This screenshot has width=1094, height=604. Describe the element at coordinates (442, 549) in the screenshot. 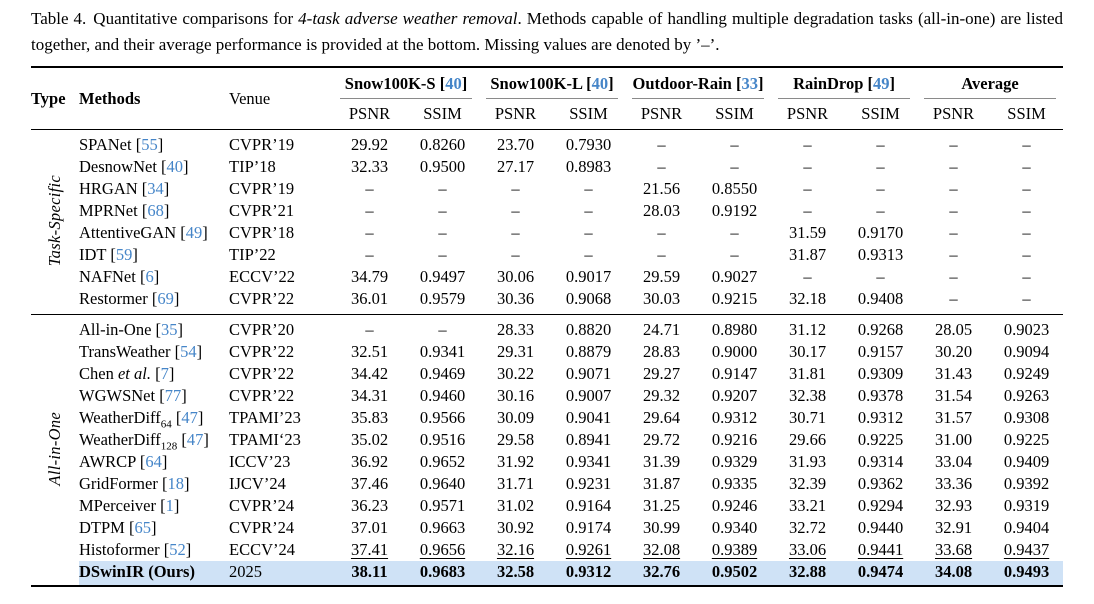

I see `metric-value: 0.9656` at that location.